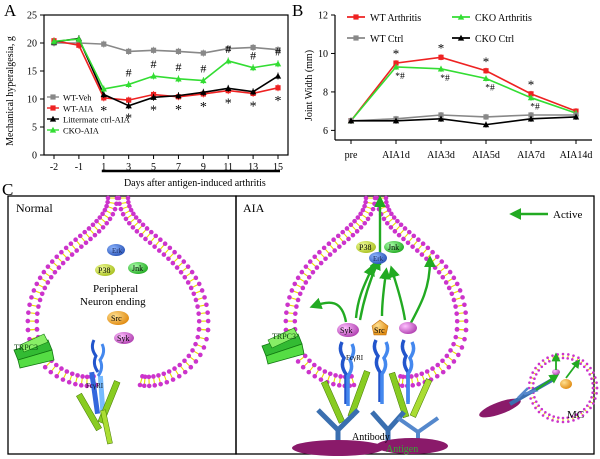  Describe the element at coordinates (78, 108) in the screenshot. I see `chart-a-legend-label: WT-AIA` at that location.